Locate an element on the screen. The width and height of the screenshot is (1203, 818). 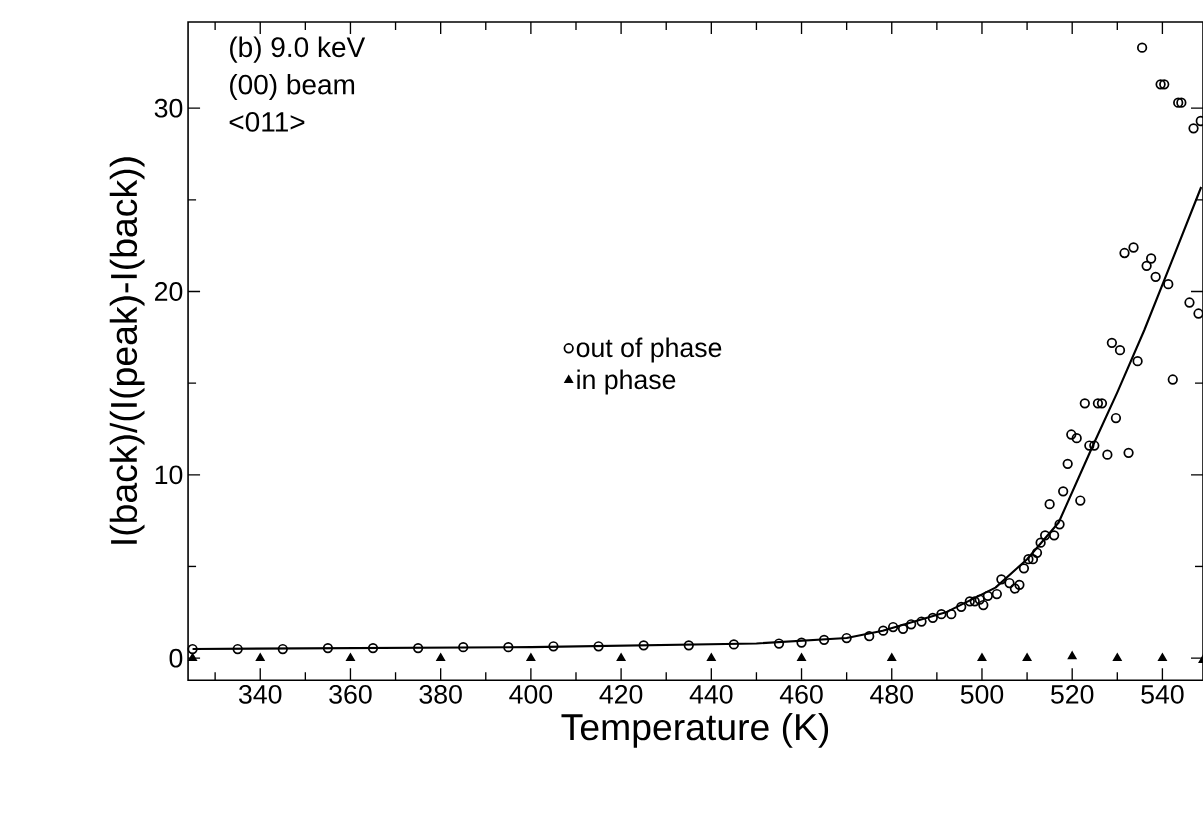
y-axis-title: I(back)/(I(peak)-I(back)) is located at coordinates (127, 350).